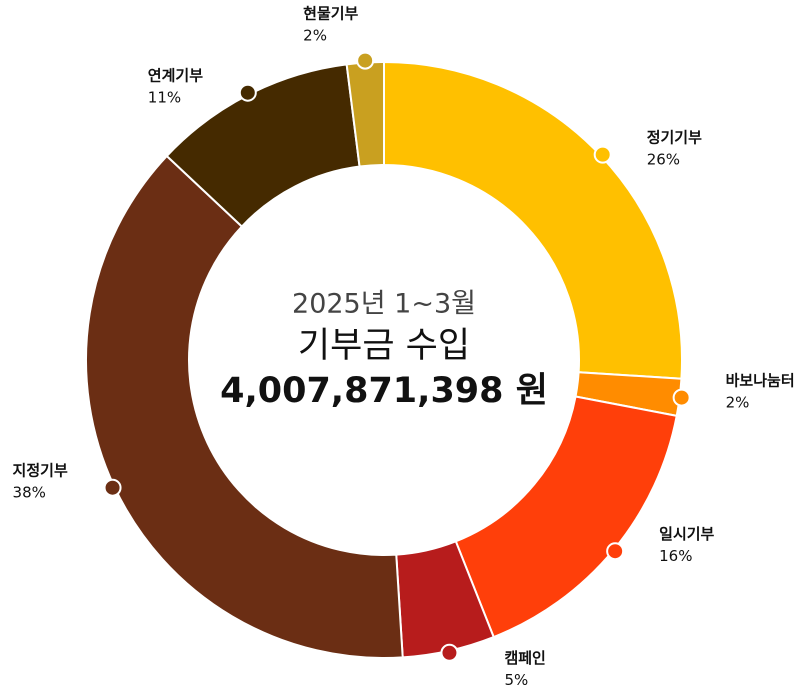 This screenshot has width=807, height=696. Describe the element at coordinates (566, 517) in the screenshot. I see `donut-slice` at that location.